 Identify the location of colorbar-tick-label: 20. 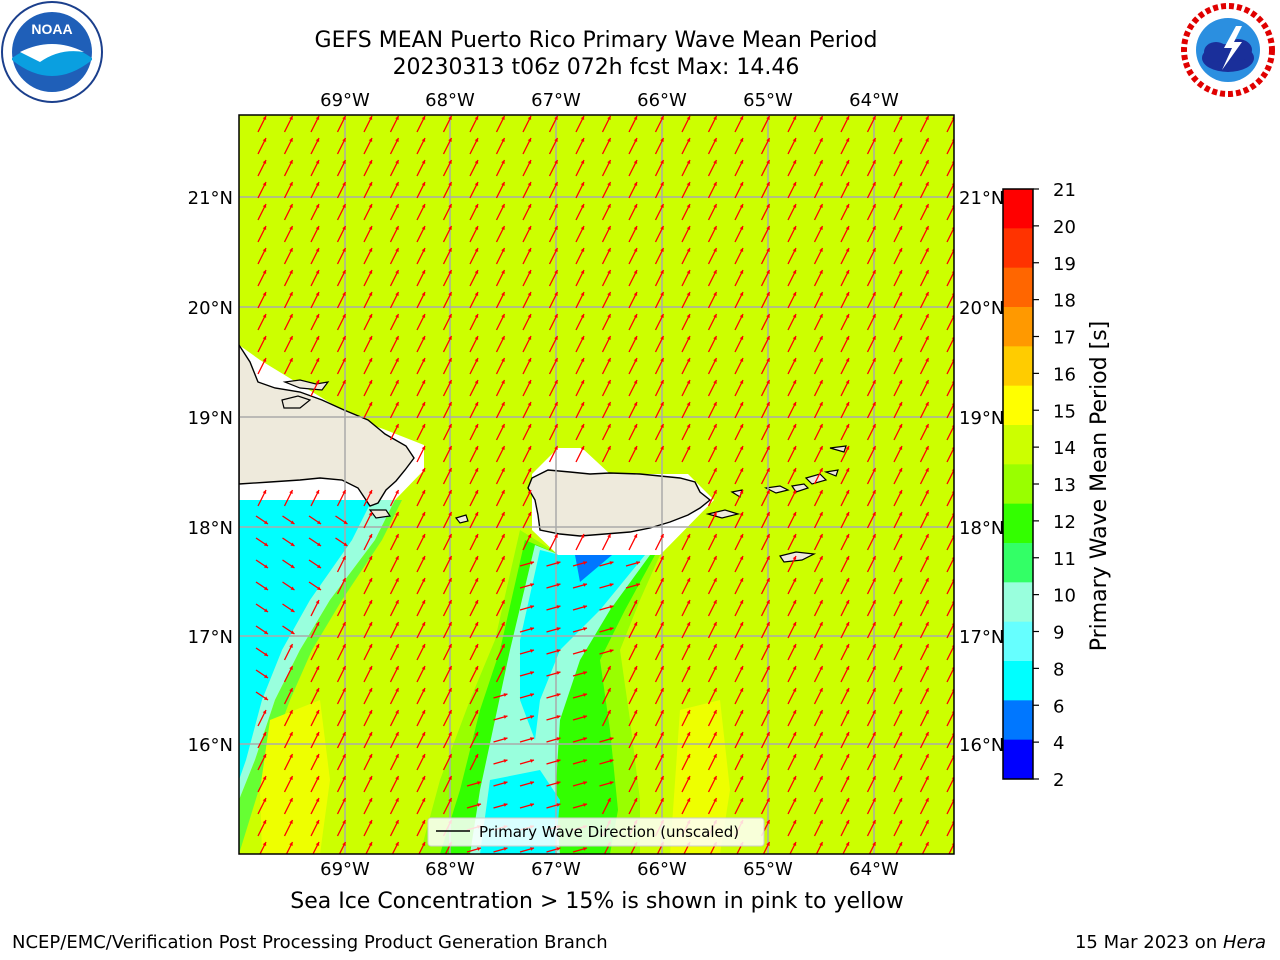
(1064, 227).